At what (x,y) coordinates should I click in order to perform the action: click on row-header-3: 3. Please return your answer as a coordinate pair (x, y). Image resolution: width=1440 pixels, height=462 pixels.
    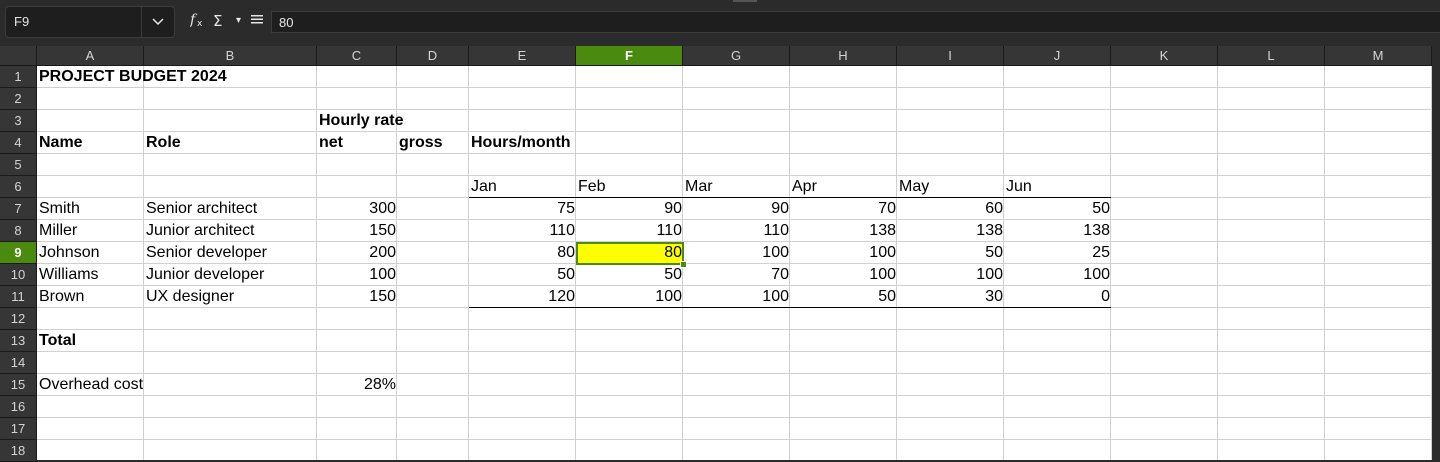
    Looking at the image, I should click on (18, 121).